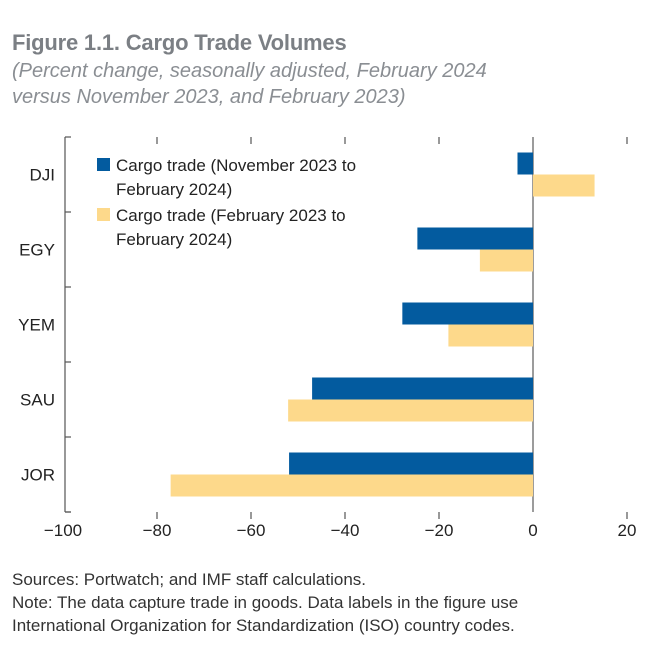  Describe the element at coordinates (157, 530) in the screenshot. I see `x-tick-label: −80` at that location.